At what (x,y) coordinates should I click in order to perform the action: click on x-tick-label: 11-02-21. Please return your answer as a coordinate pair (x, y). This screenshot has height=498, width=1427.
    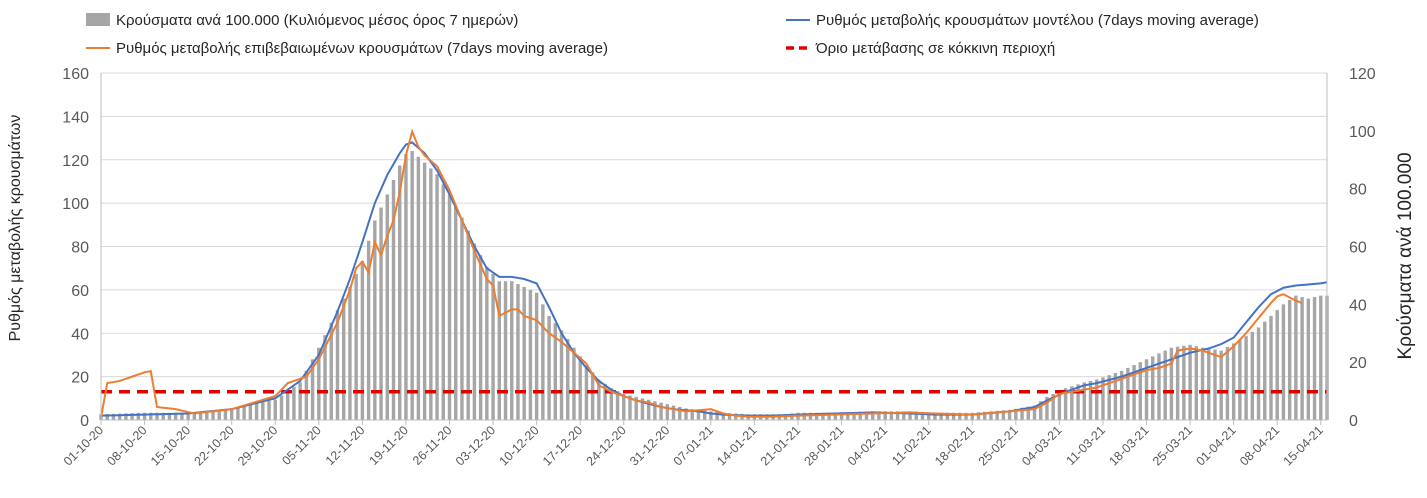
    Looking at the image, I should click on (911, 445).